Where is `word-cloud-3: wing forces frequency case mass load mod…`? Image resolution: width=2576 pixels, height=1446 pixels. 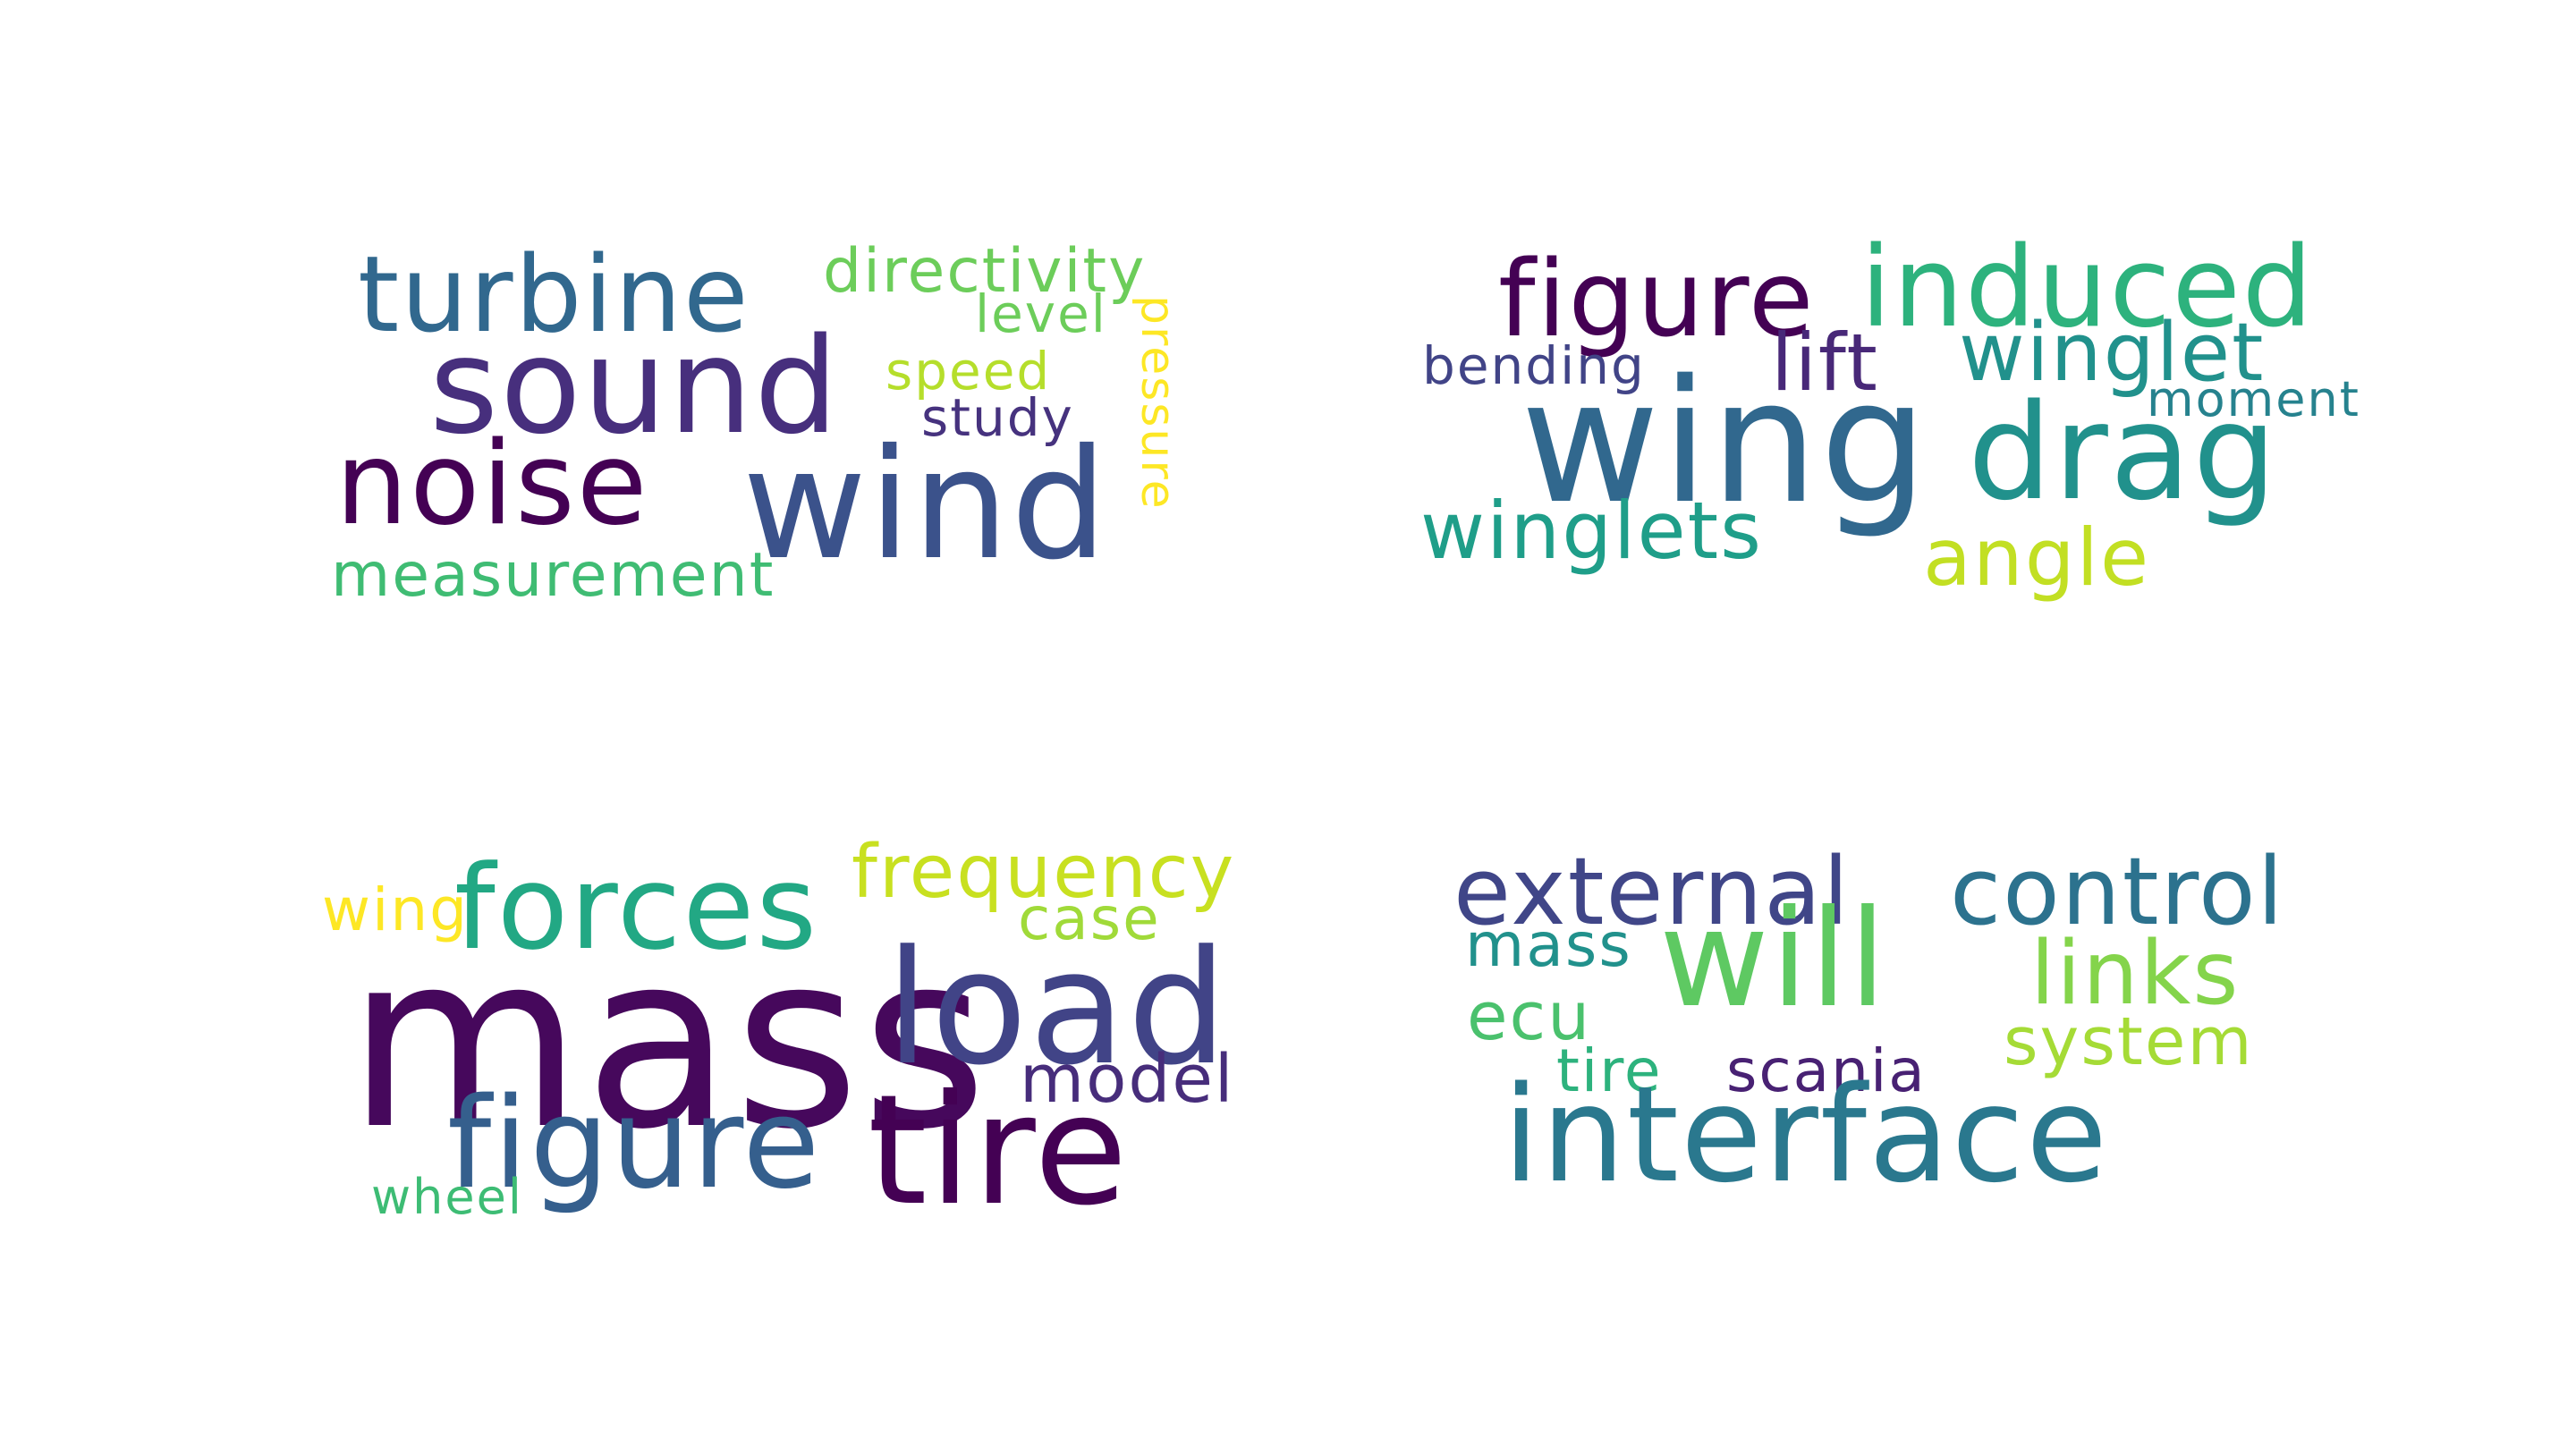 word-cloud-3: wing forces frequency case mass load mod… is located at coordinates (777, 1037).